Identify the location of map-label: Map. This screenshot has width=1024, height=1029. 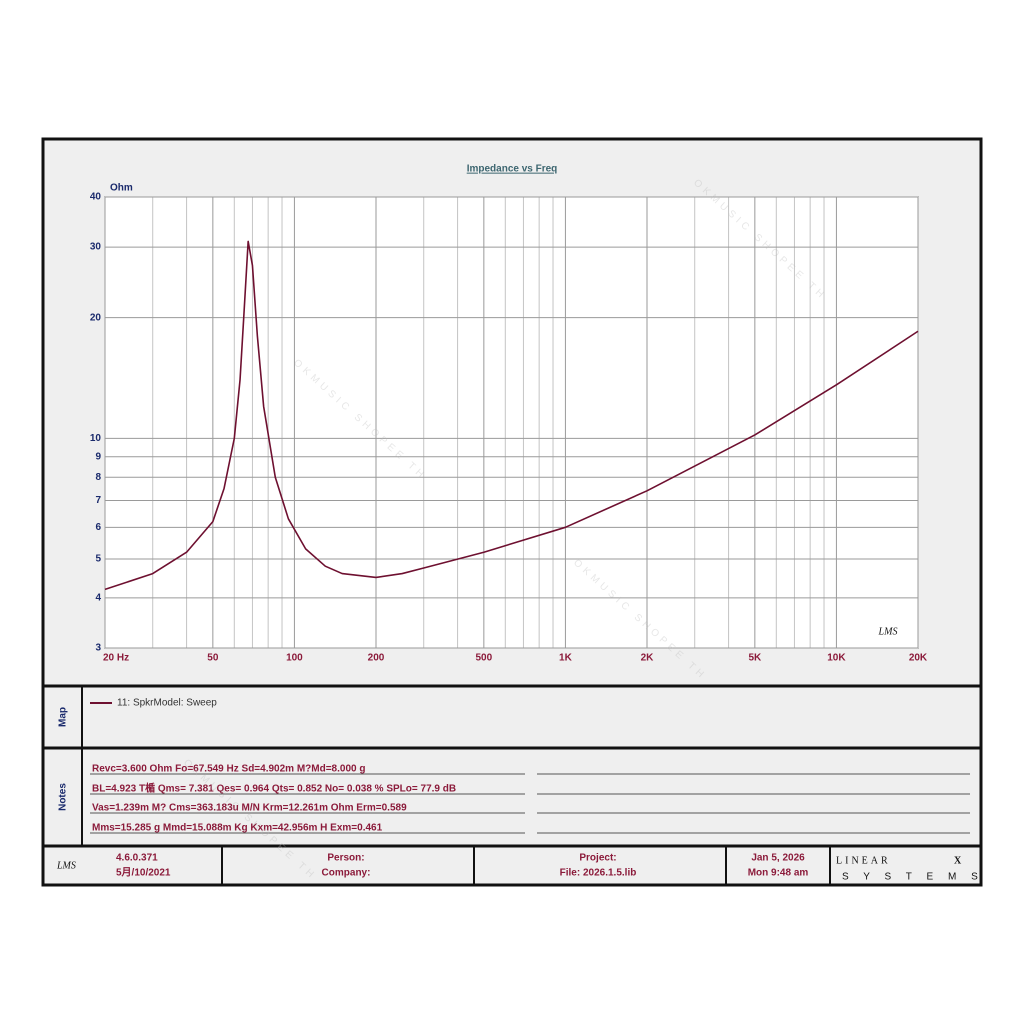
(63, 717).